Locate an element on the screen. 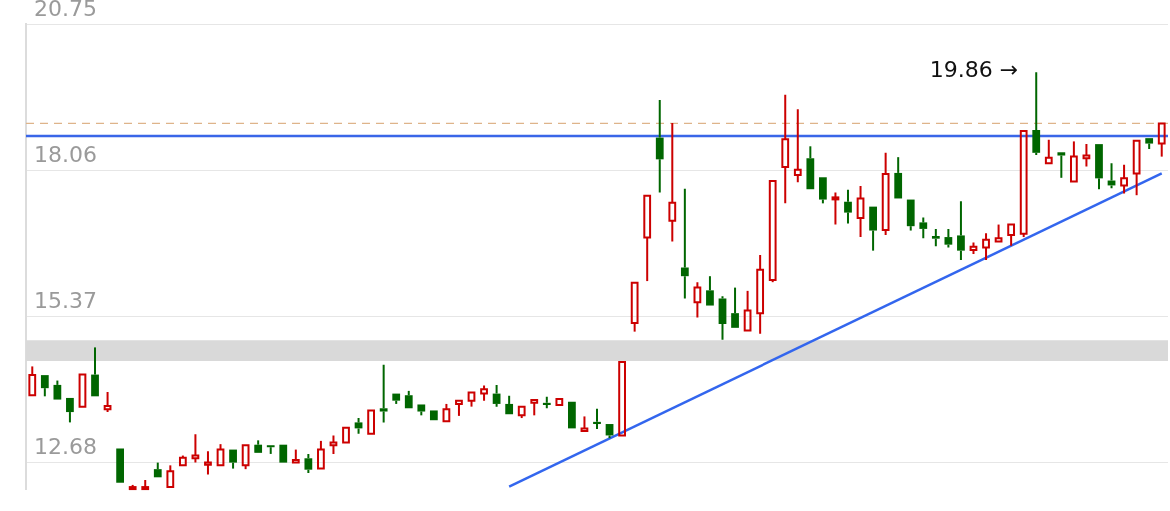  y-tick-label: 18.06 is located at coordinates (65, 154).